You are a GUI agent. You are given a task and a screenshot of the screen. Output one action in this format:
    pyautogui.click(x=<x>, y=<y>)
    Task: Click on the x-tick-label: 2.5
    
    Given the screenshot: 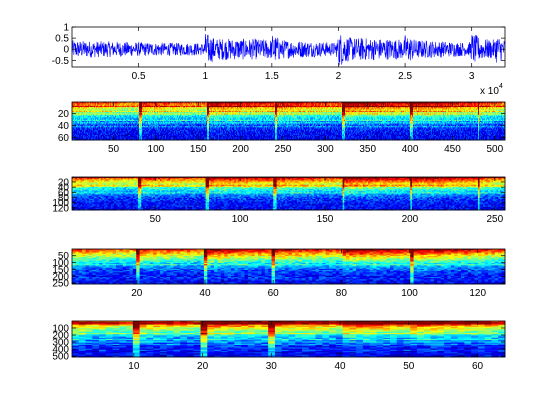 What is the action you would take?
    pyautogui.click(x=405, y=76)
    